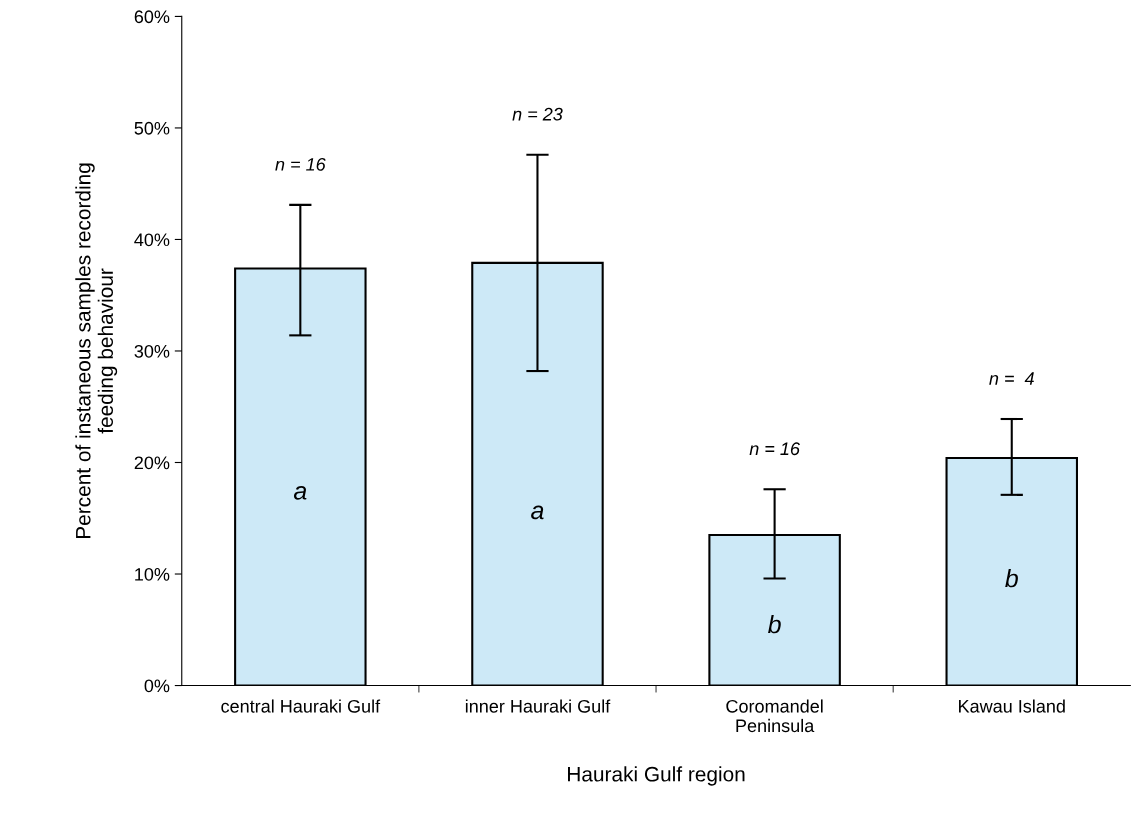 This screenshot has height=821, width=1136. What do you see at coordinates (152, 351) in the screenshot?
I see `y-tick-label: 30%` at bounding box center [152, 351].